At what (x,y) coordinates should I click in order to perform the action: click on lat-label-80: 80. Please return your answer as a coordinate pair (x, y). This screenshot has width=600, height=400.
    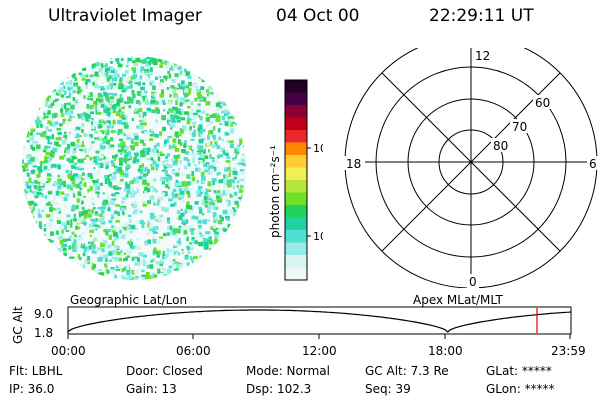
    Looking at the image, I should click on (500, 146).